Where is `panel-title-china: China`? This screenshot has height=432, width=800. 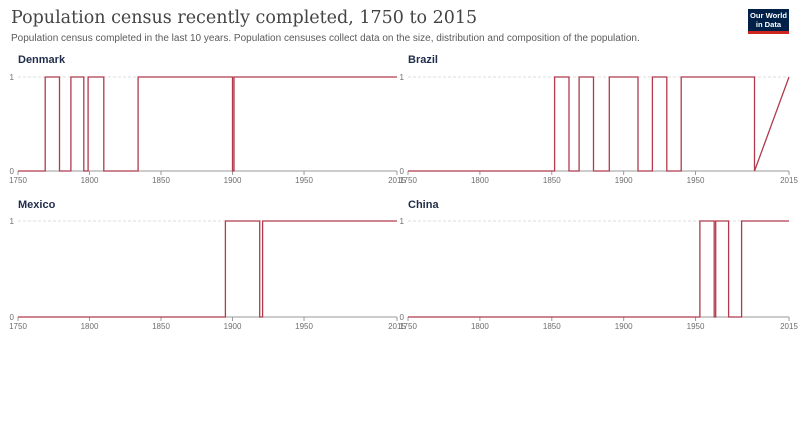 panel-title-china: China is located at coordinates (423, 205).